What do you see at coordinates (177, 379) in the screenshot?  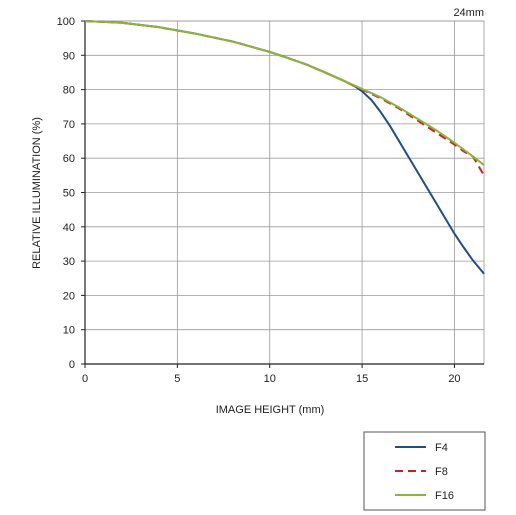 I see `x-tick-label: 5` at bounding box center [177, 379].